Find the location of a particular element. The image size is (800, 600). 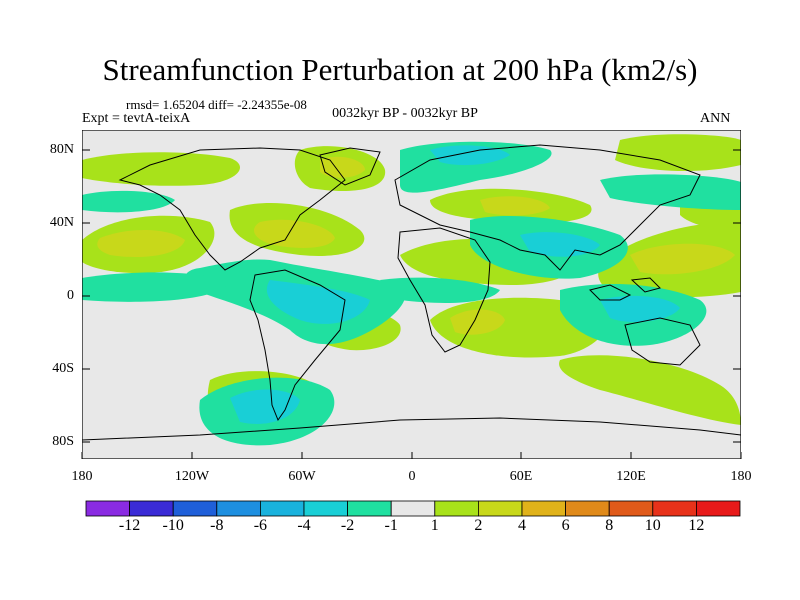

colorbar-label: 6 is located at coordinates (565, 525).